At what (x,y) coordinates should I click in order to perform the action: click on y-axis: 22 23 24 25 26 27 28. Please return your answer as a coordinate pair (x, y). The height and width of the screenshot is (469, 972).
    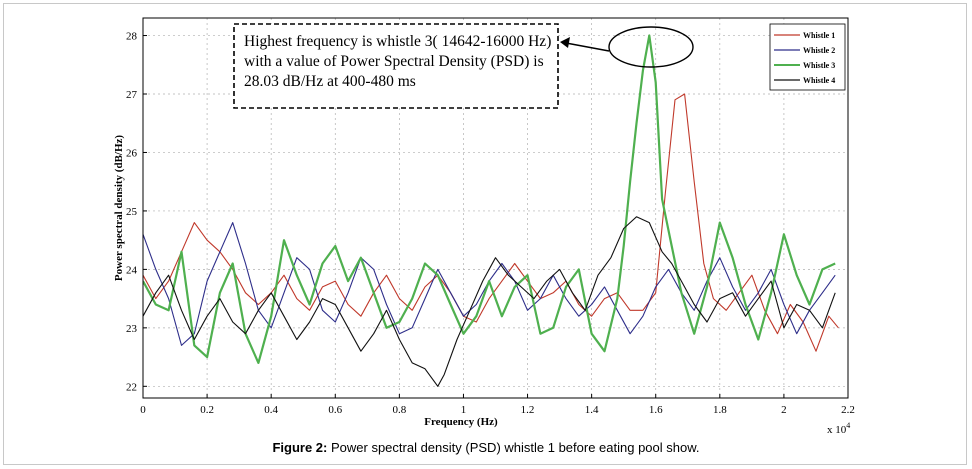
    Looking at the image, I should click on (136, 212).